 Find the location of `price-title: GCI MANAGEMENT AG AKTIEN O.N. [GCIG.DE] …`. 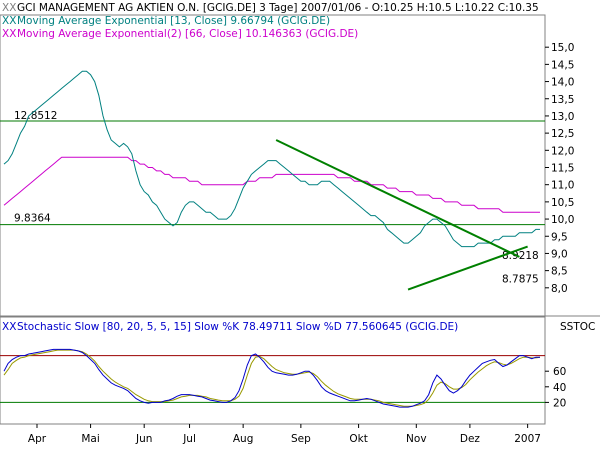

price-title: GCI MANAGEMENT AG AKTIEN O.N. [GCIG.DE] … is located at coordinates (278, 8).